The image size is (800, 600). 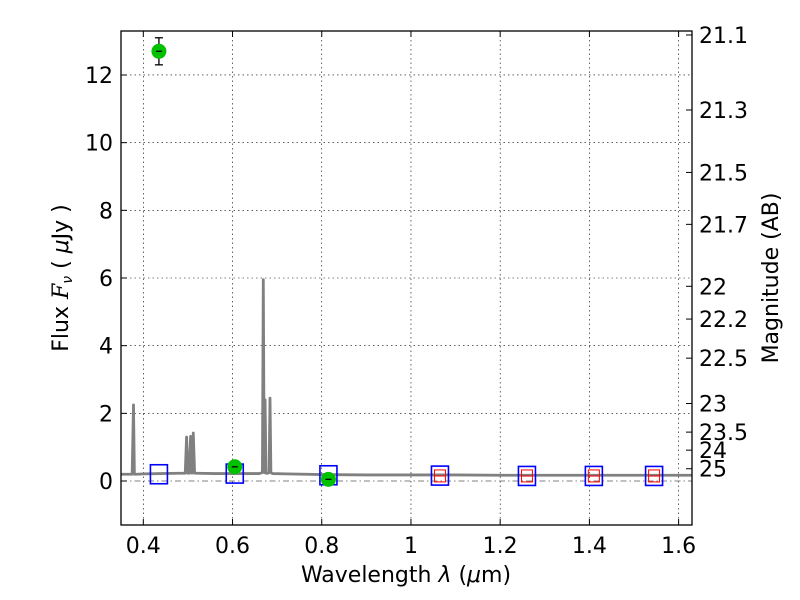 I want to click on y2-tick-label: 21.3, so click(x=723, y=111).